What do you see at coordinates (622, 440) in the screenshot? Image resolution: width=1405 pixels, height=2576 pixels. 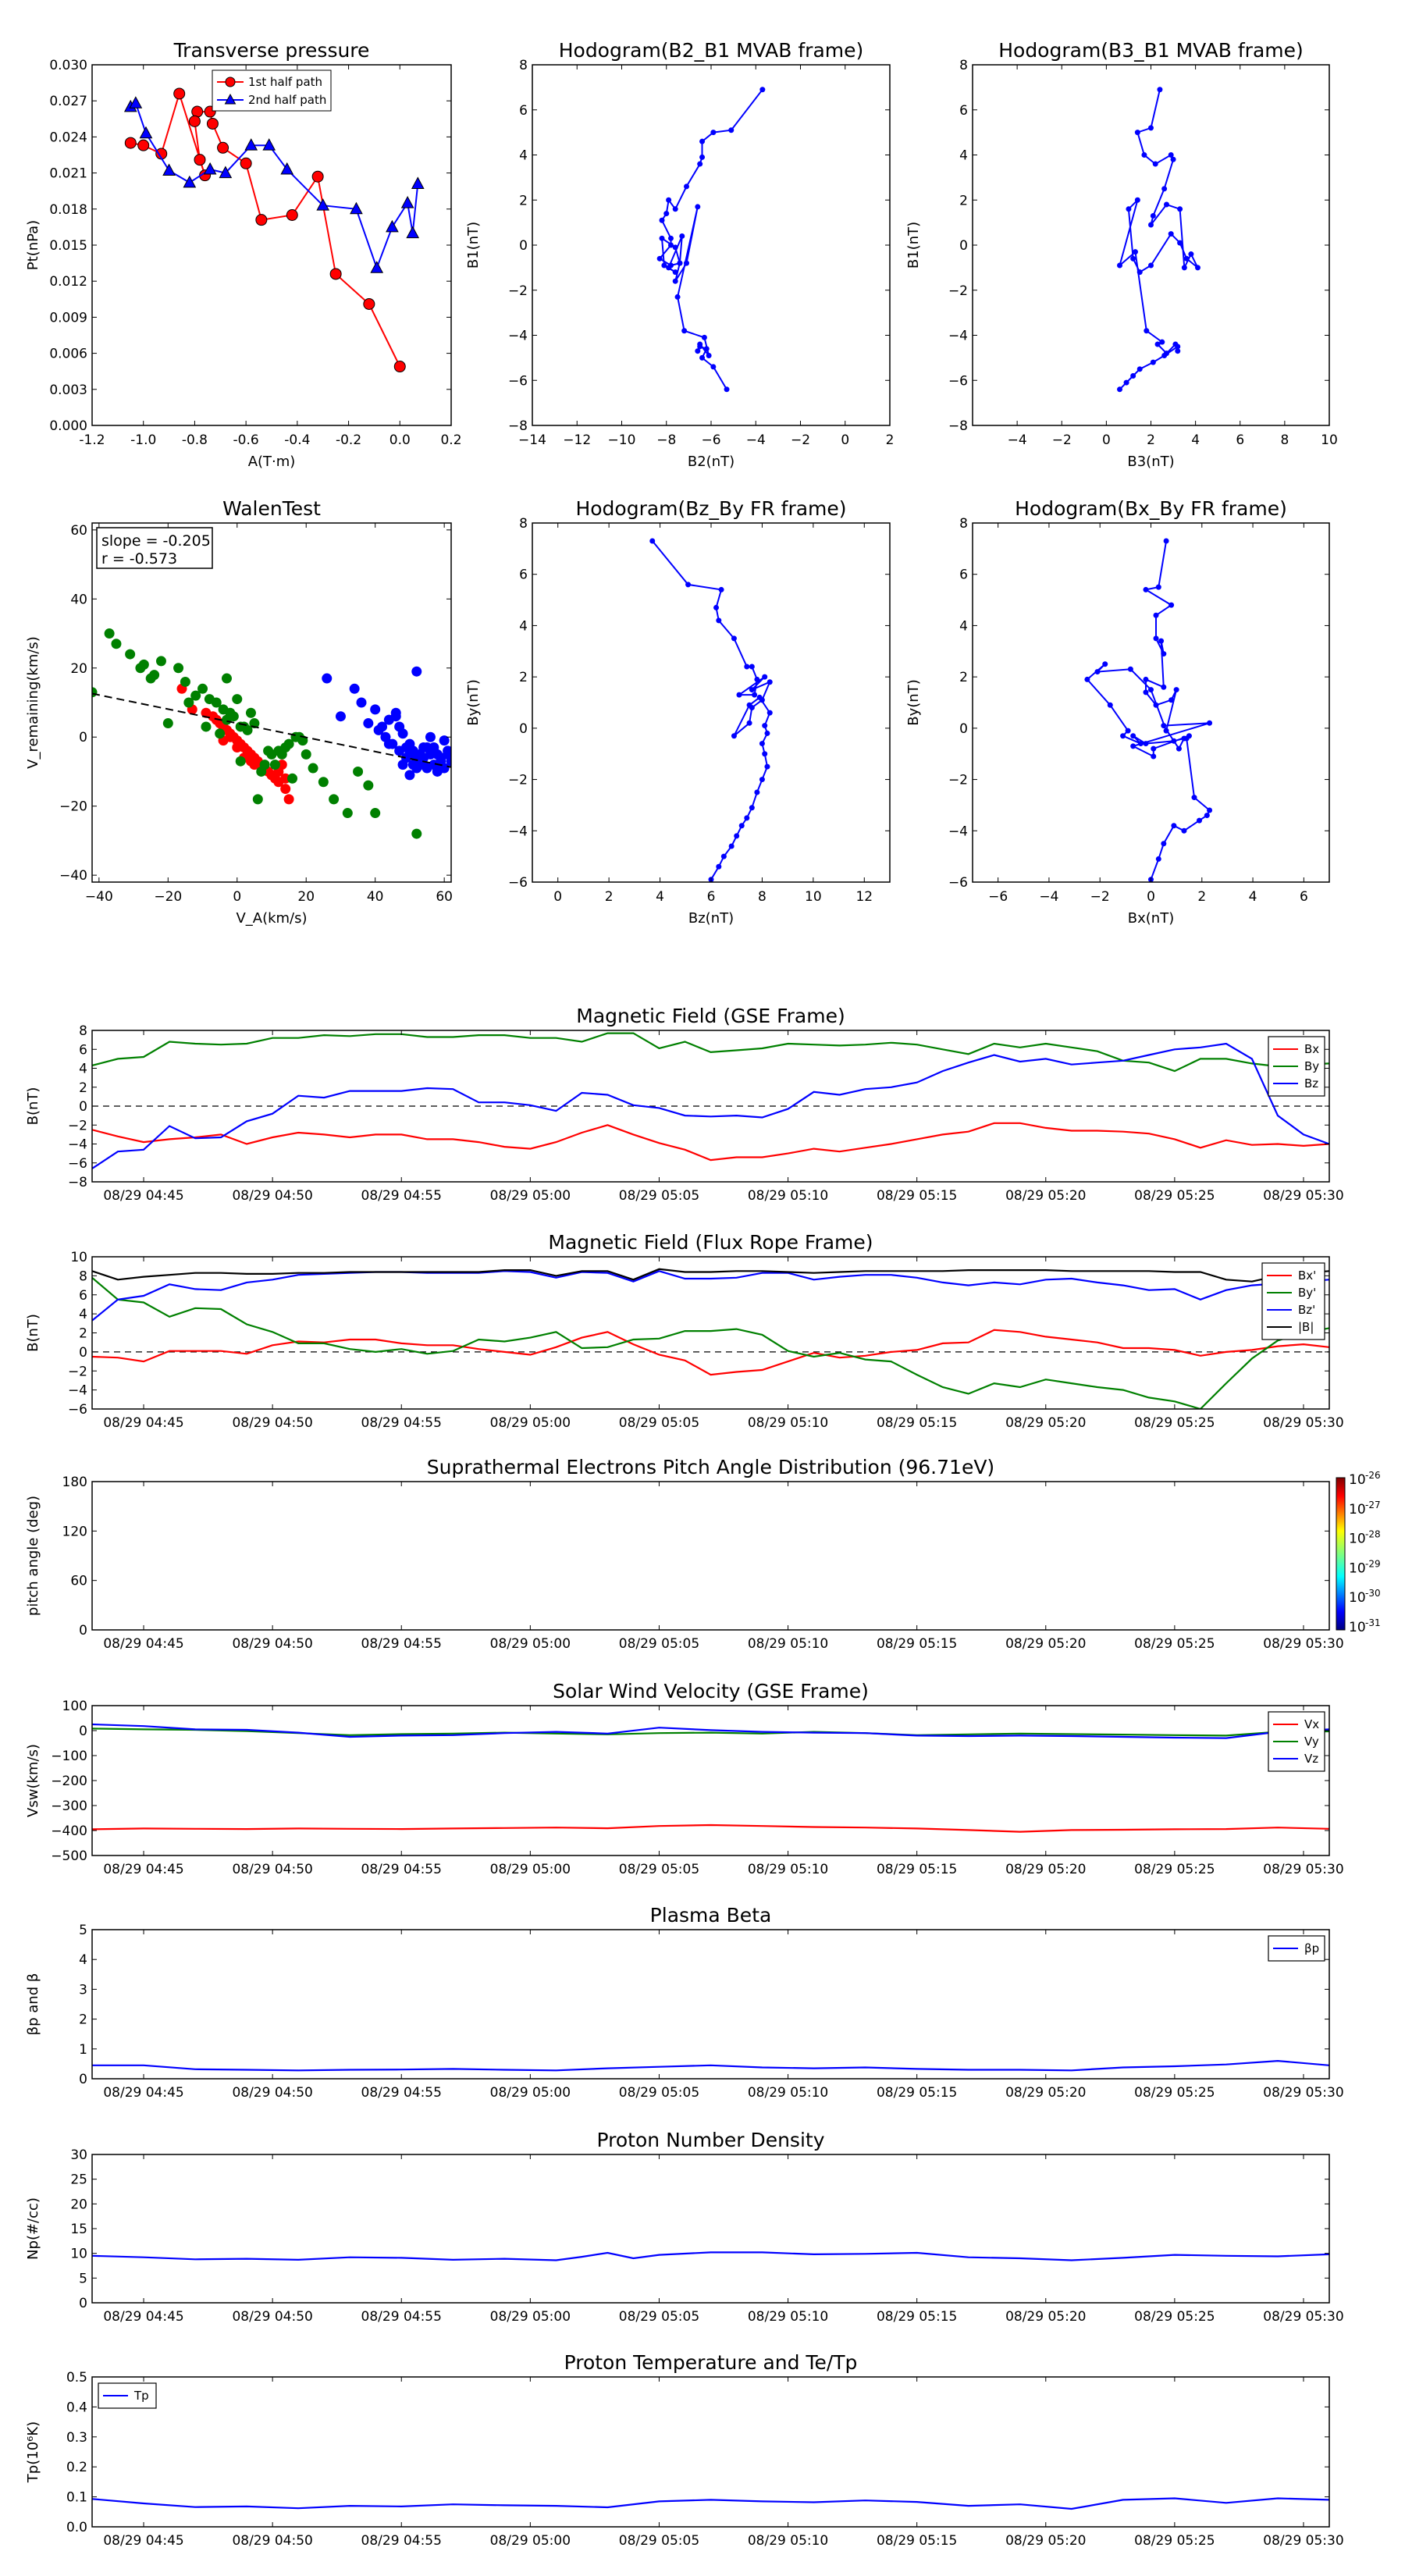 I see `x-tick-label: −10` at bounding box center [622, 440].